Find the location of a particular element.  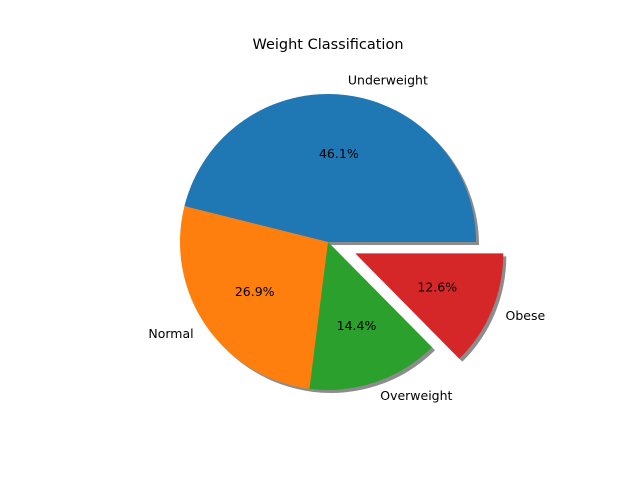

chart-title: Weight Classification is located at coordinates (327, 45).